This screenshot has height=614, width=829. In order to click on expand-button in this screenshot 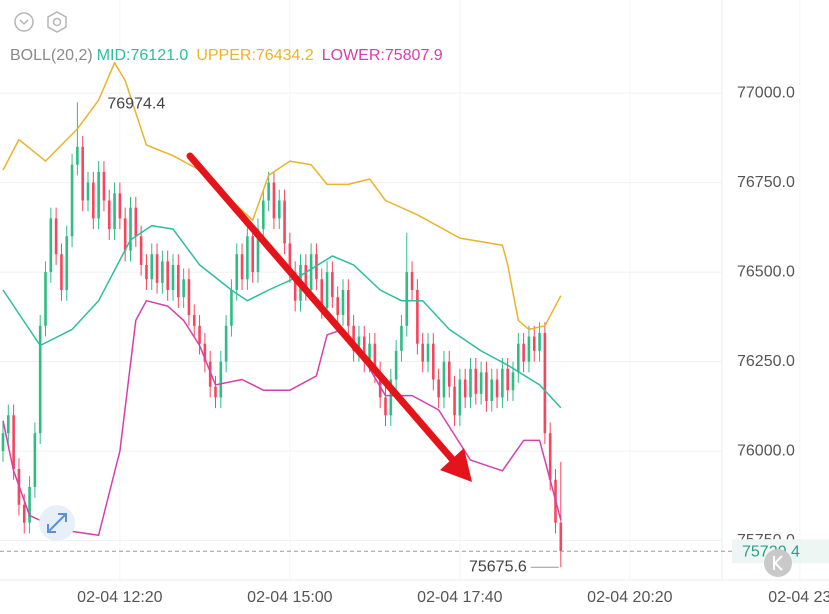, I will do `click(57, 523)`.